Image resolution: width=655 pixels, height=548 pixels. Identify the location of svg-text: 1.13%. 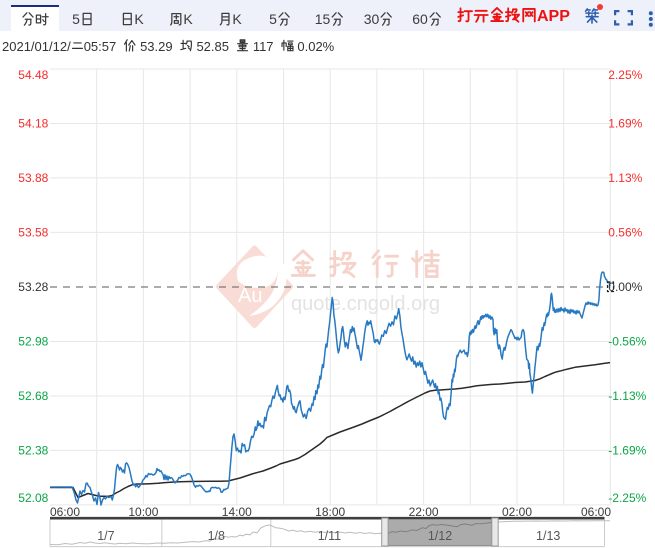
(625, 178).